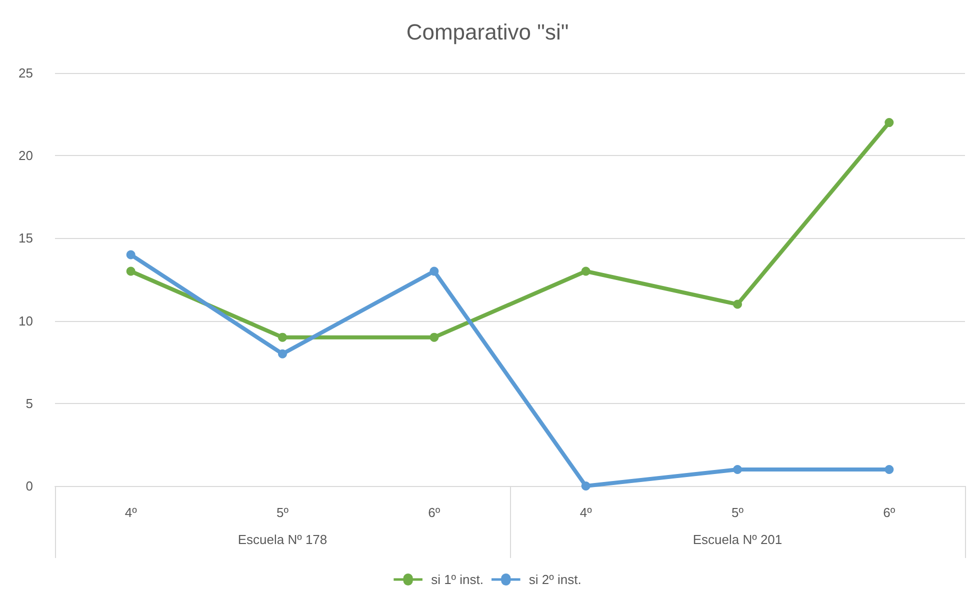  What do you see at coordinates (29, 403) in the screenshot?
I see `y-tick-label: 5` at bounding box center [29, 403].